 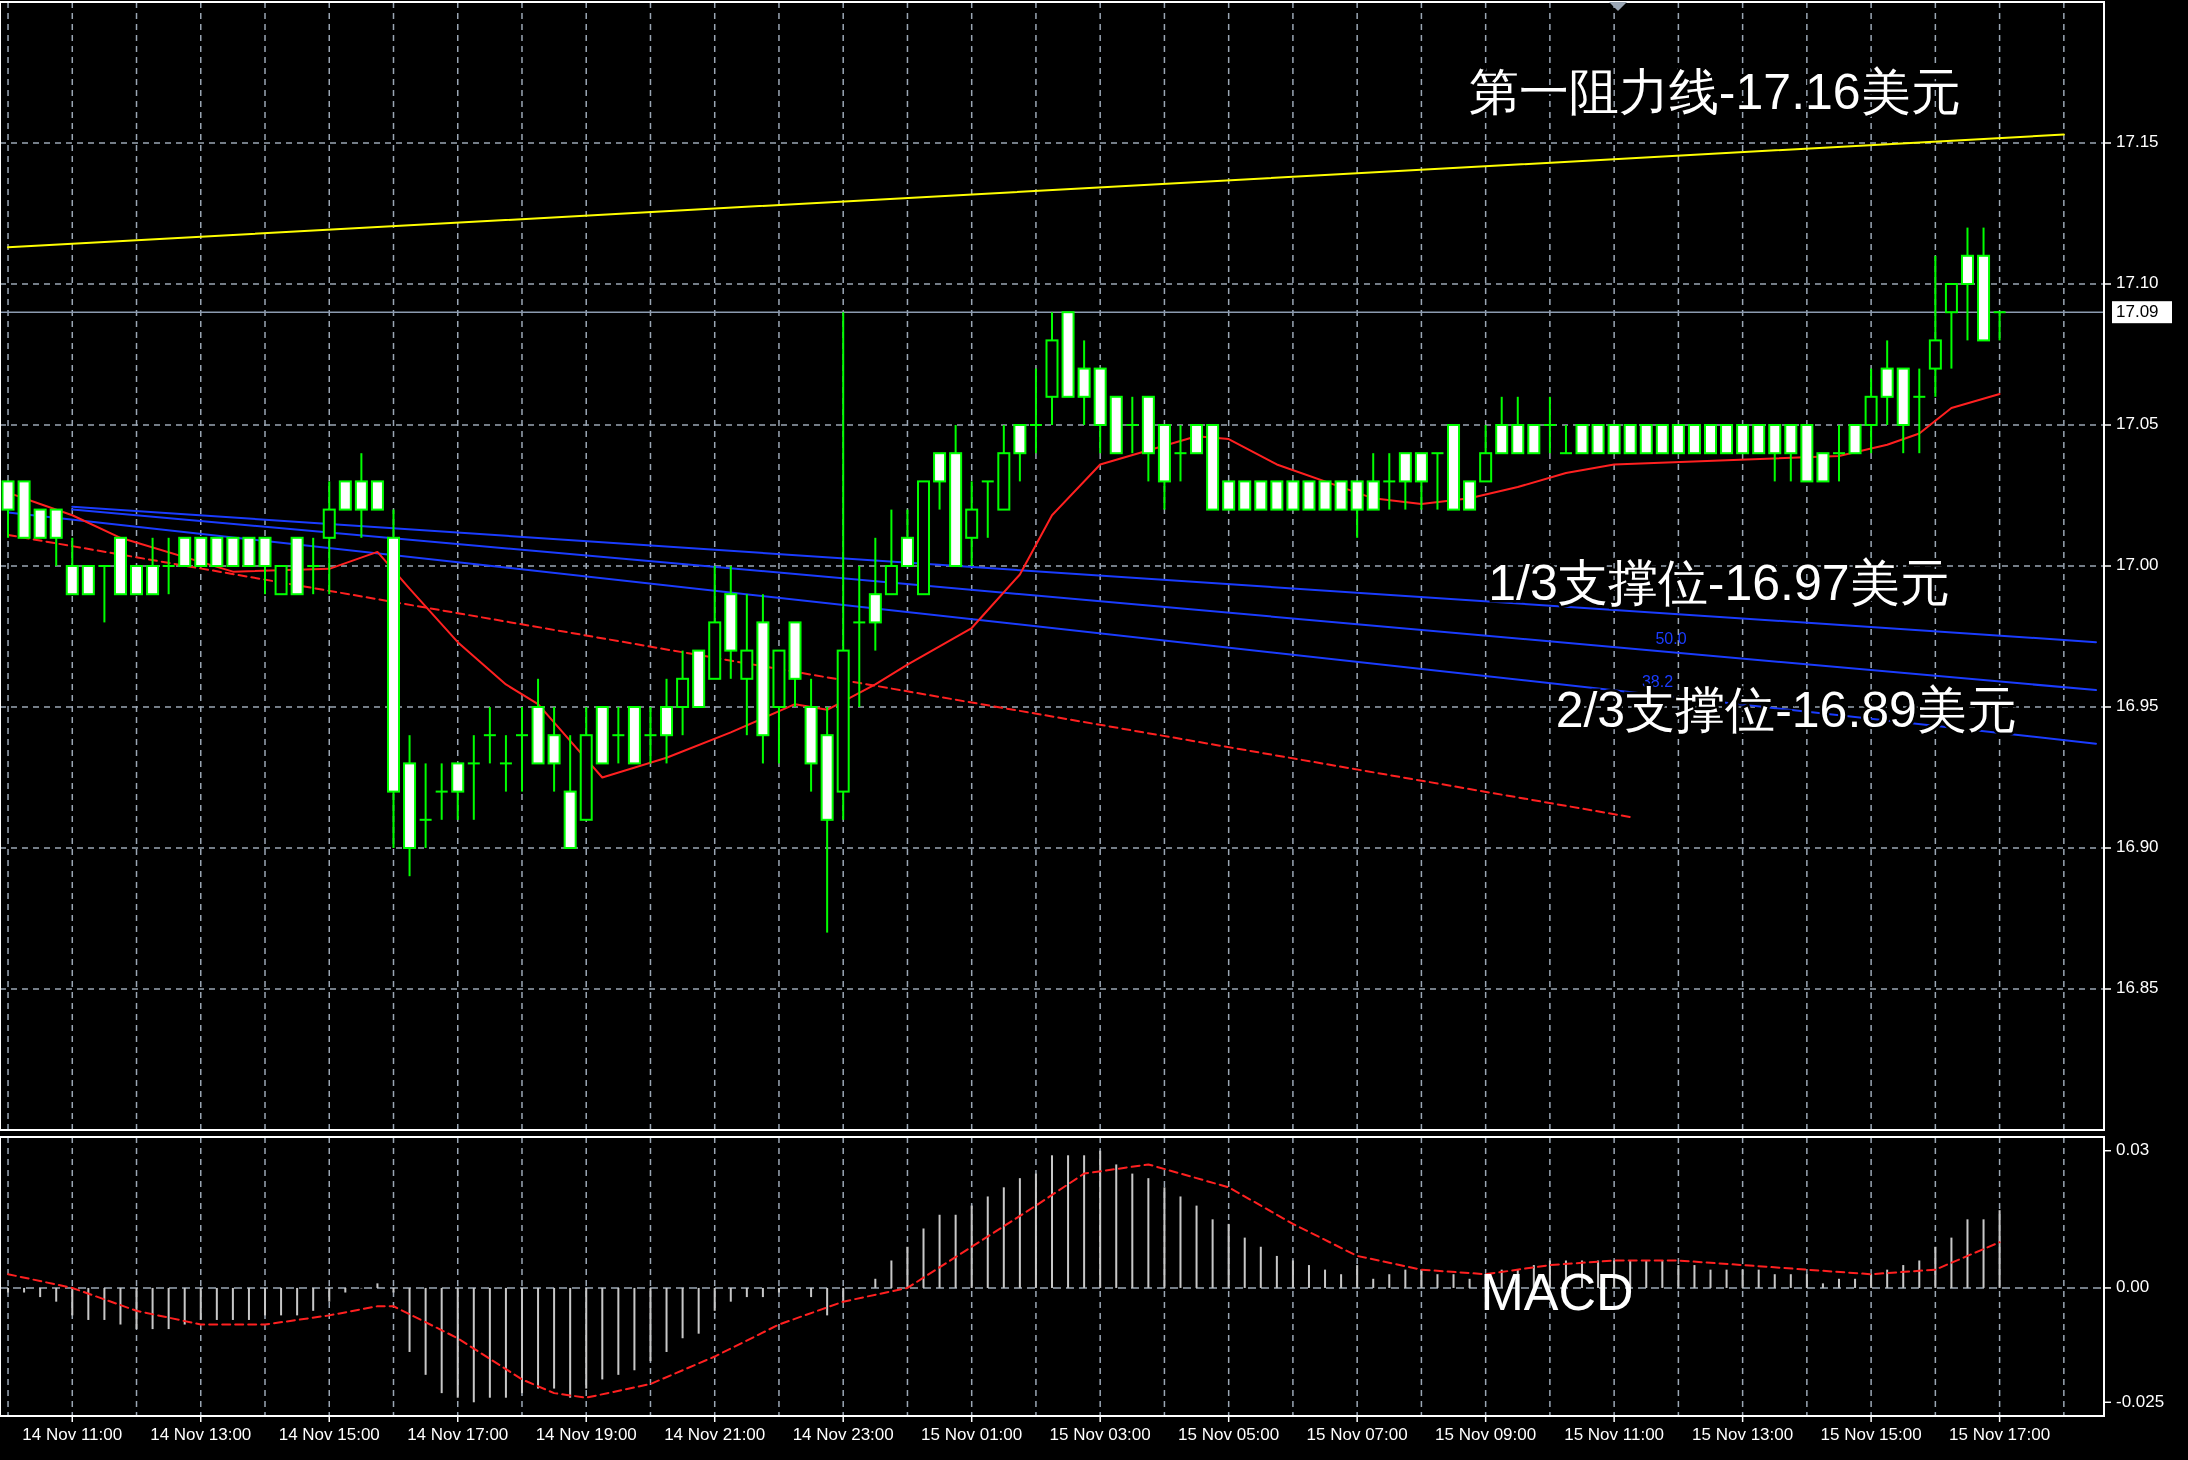 What do you see at coordinates (2133, 1287) in the screenshot?
I see `y-tick-label: 0.00` at bounding box center [2133, 1287].